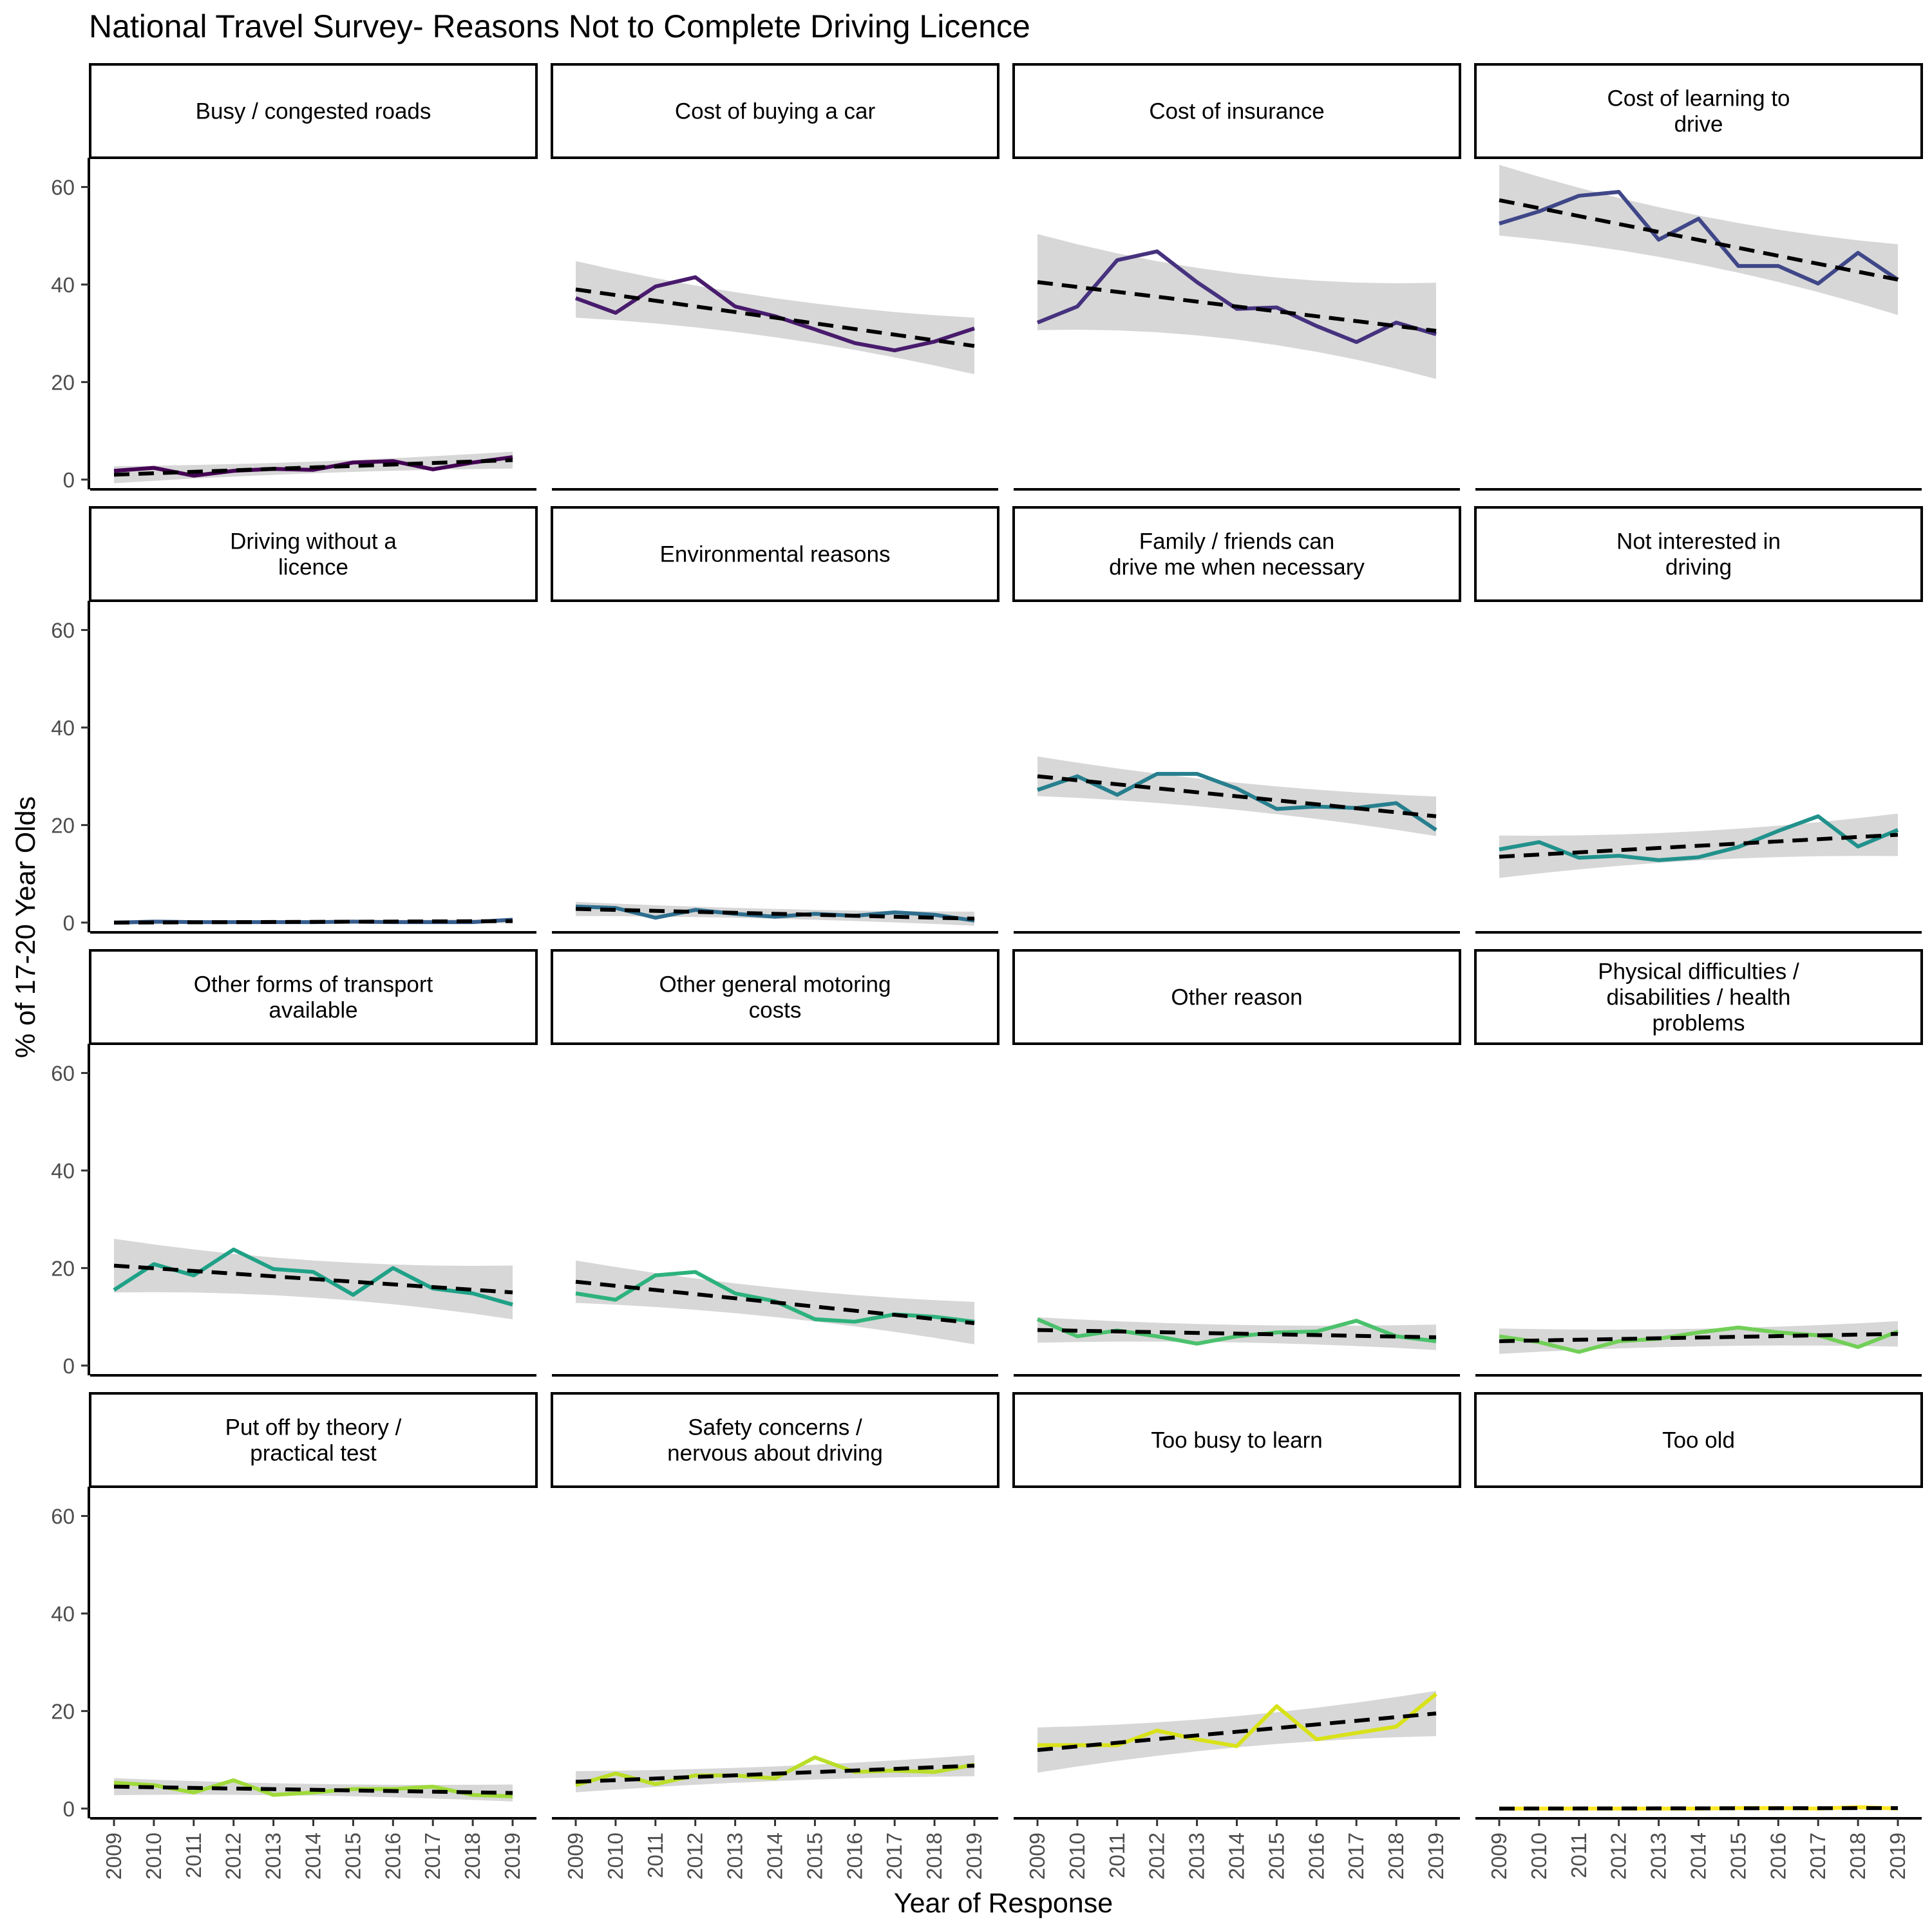 This screenshot has width=1932, height=1931. What do you see at coordinates (1698, 541) in the screenshot?
I see `facet-strip-label: Not interested in` at bounding box center [1698, 541].